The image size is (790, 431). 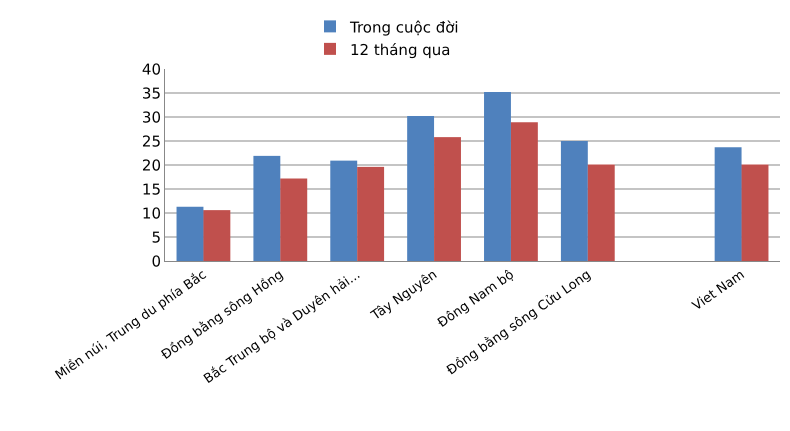 I want to click on y-tick-label: 15, so click(x=151, y=189).